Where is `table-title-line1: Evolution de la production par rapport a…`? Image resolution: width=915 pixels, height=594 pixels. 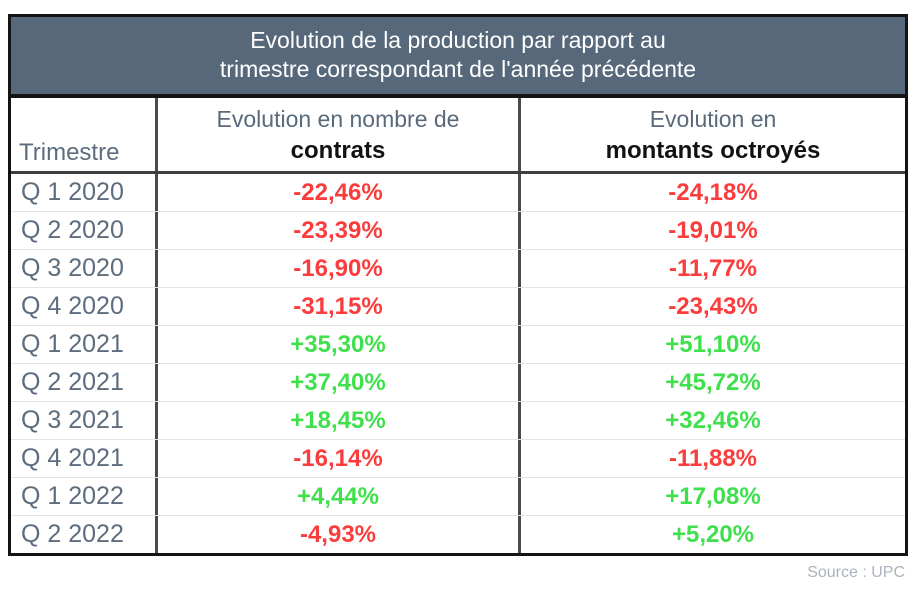
table-title-line1: Evolution de la production par rapport a… is located at coordinates (458, 40).